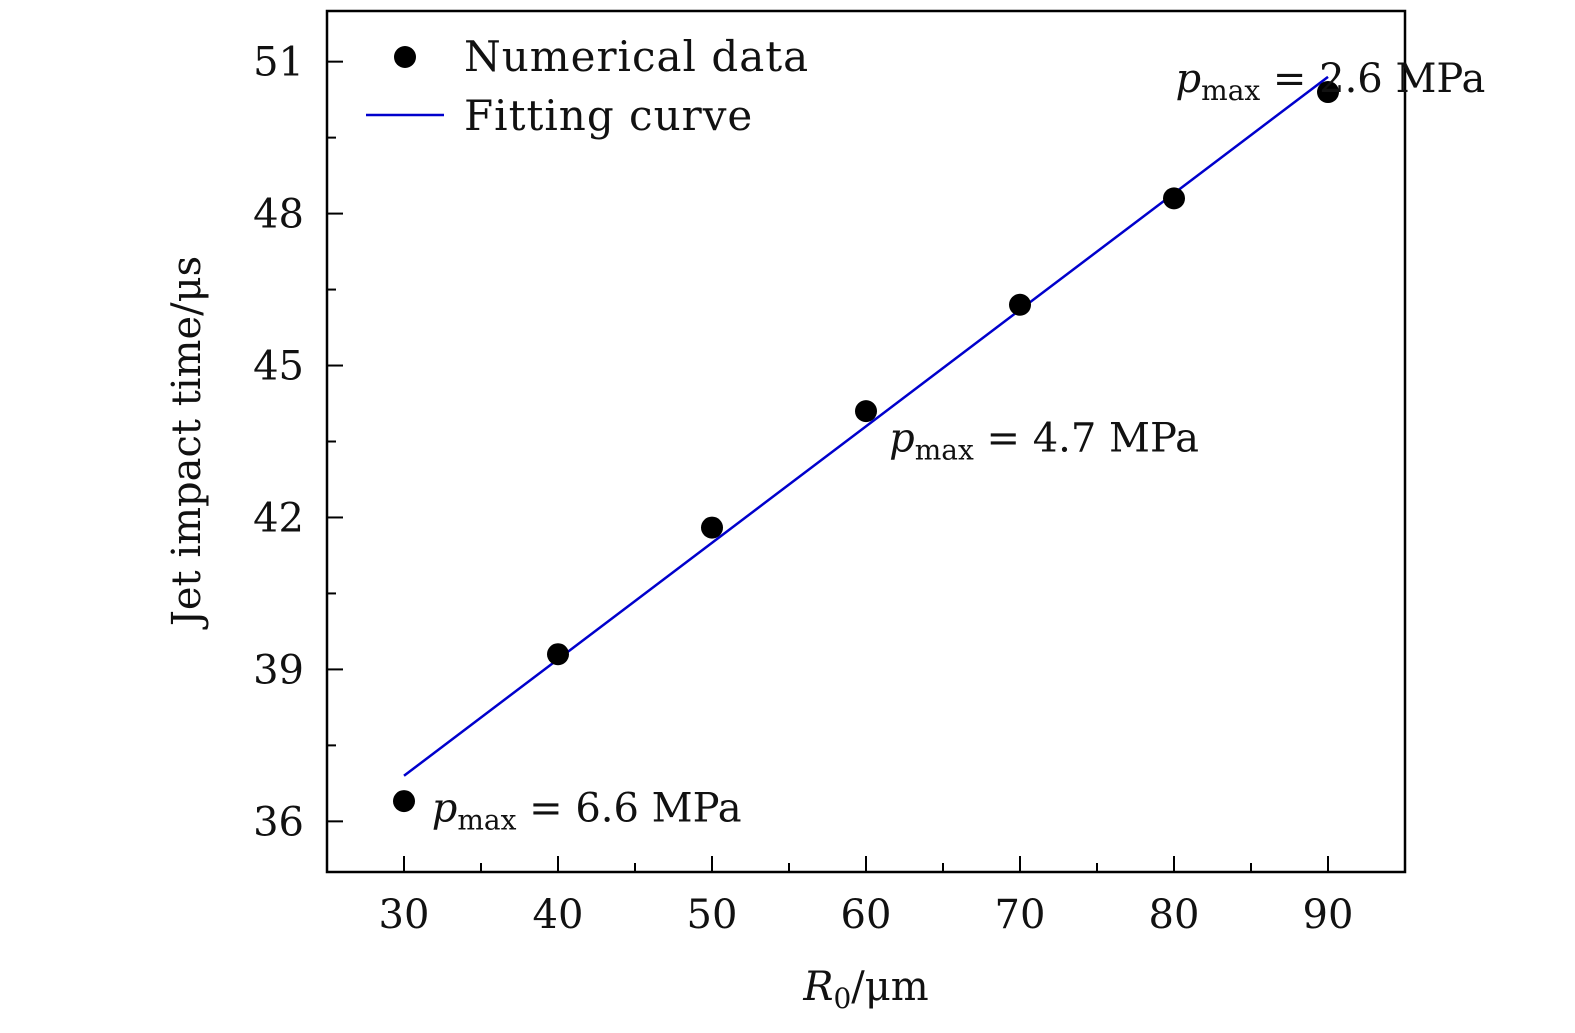 The width and height of the screenshot is (1575, 1033). What do you see at coordinates (1174, 915) in the screenshot?
I see `x-tick-label: 80` at bounding box center [1174, 915].